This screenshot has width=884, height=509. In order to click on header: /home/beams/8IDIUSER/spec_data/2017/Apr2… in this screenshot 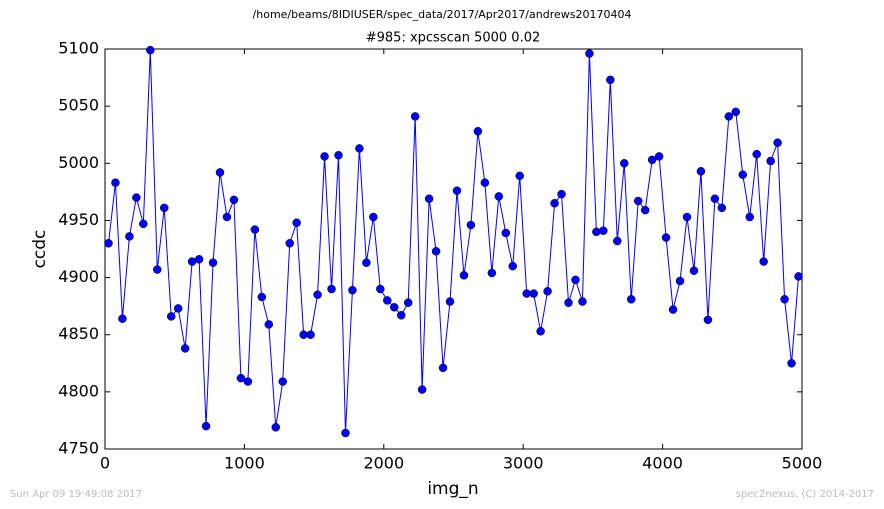, I will do `click(442, 14)`.